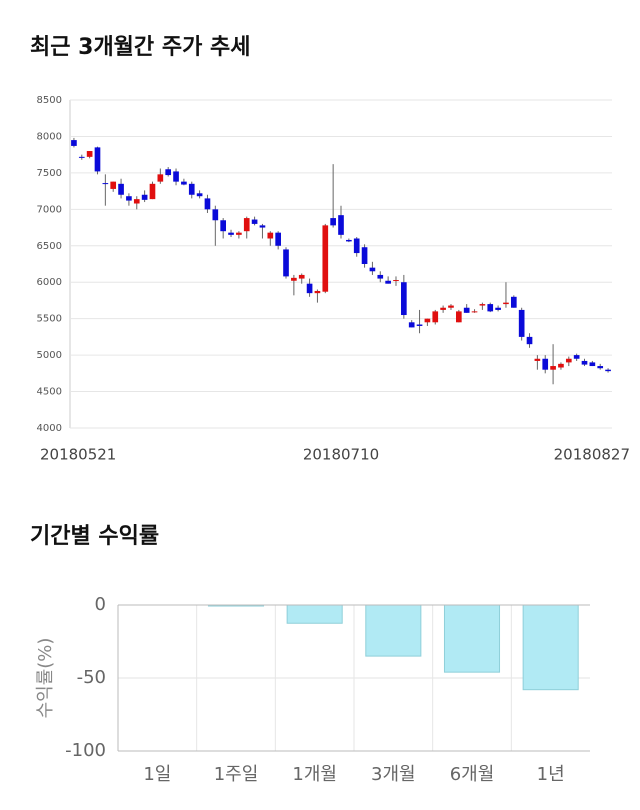 The image size is (640, 810). Describe the element at coordinates (341, 455) in the screenshot. I see `x-tick-label: 20180710` at that location.